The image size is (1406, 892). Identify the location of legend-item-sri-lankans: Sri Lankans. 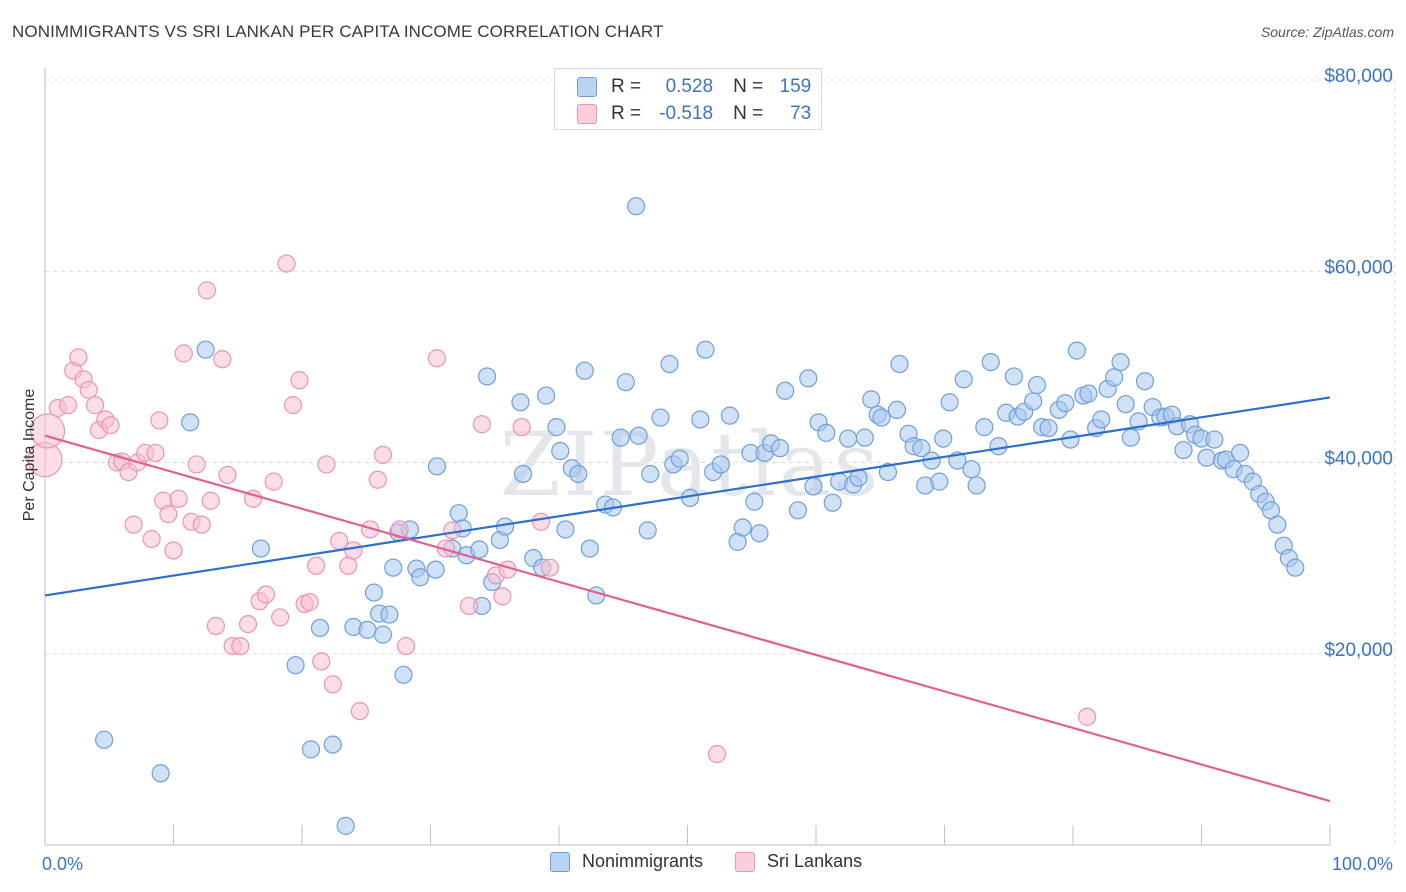
(798, 861).